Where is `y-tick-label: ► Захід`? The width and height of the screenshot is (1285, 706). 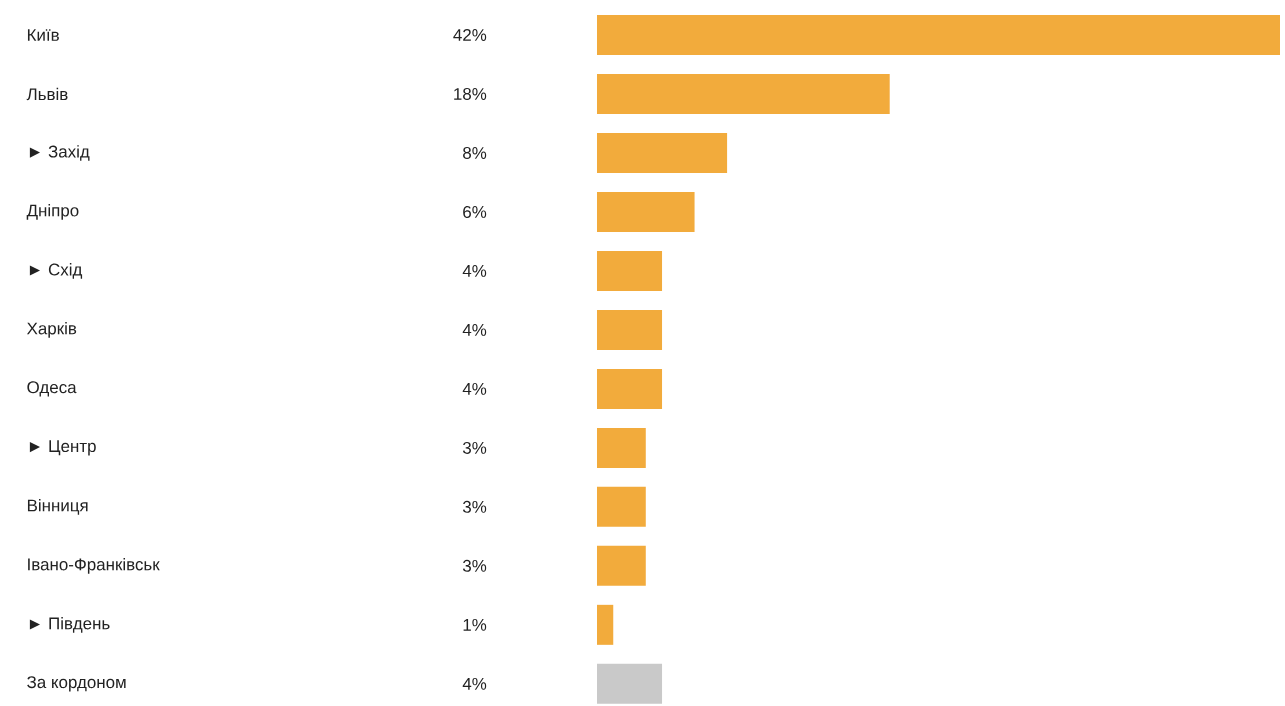
y-tick-label: ► Захід is located at coordinates (59, 153).